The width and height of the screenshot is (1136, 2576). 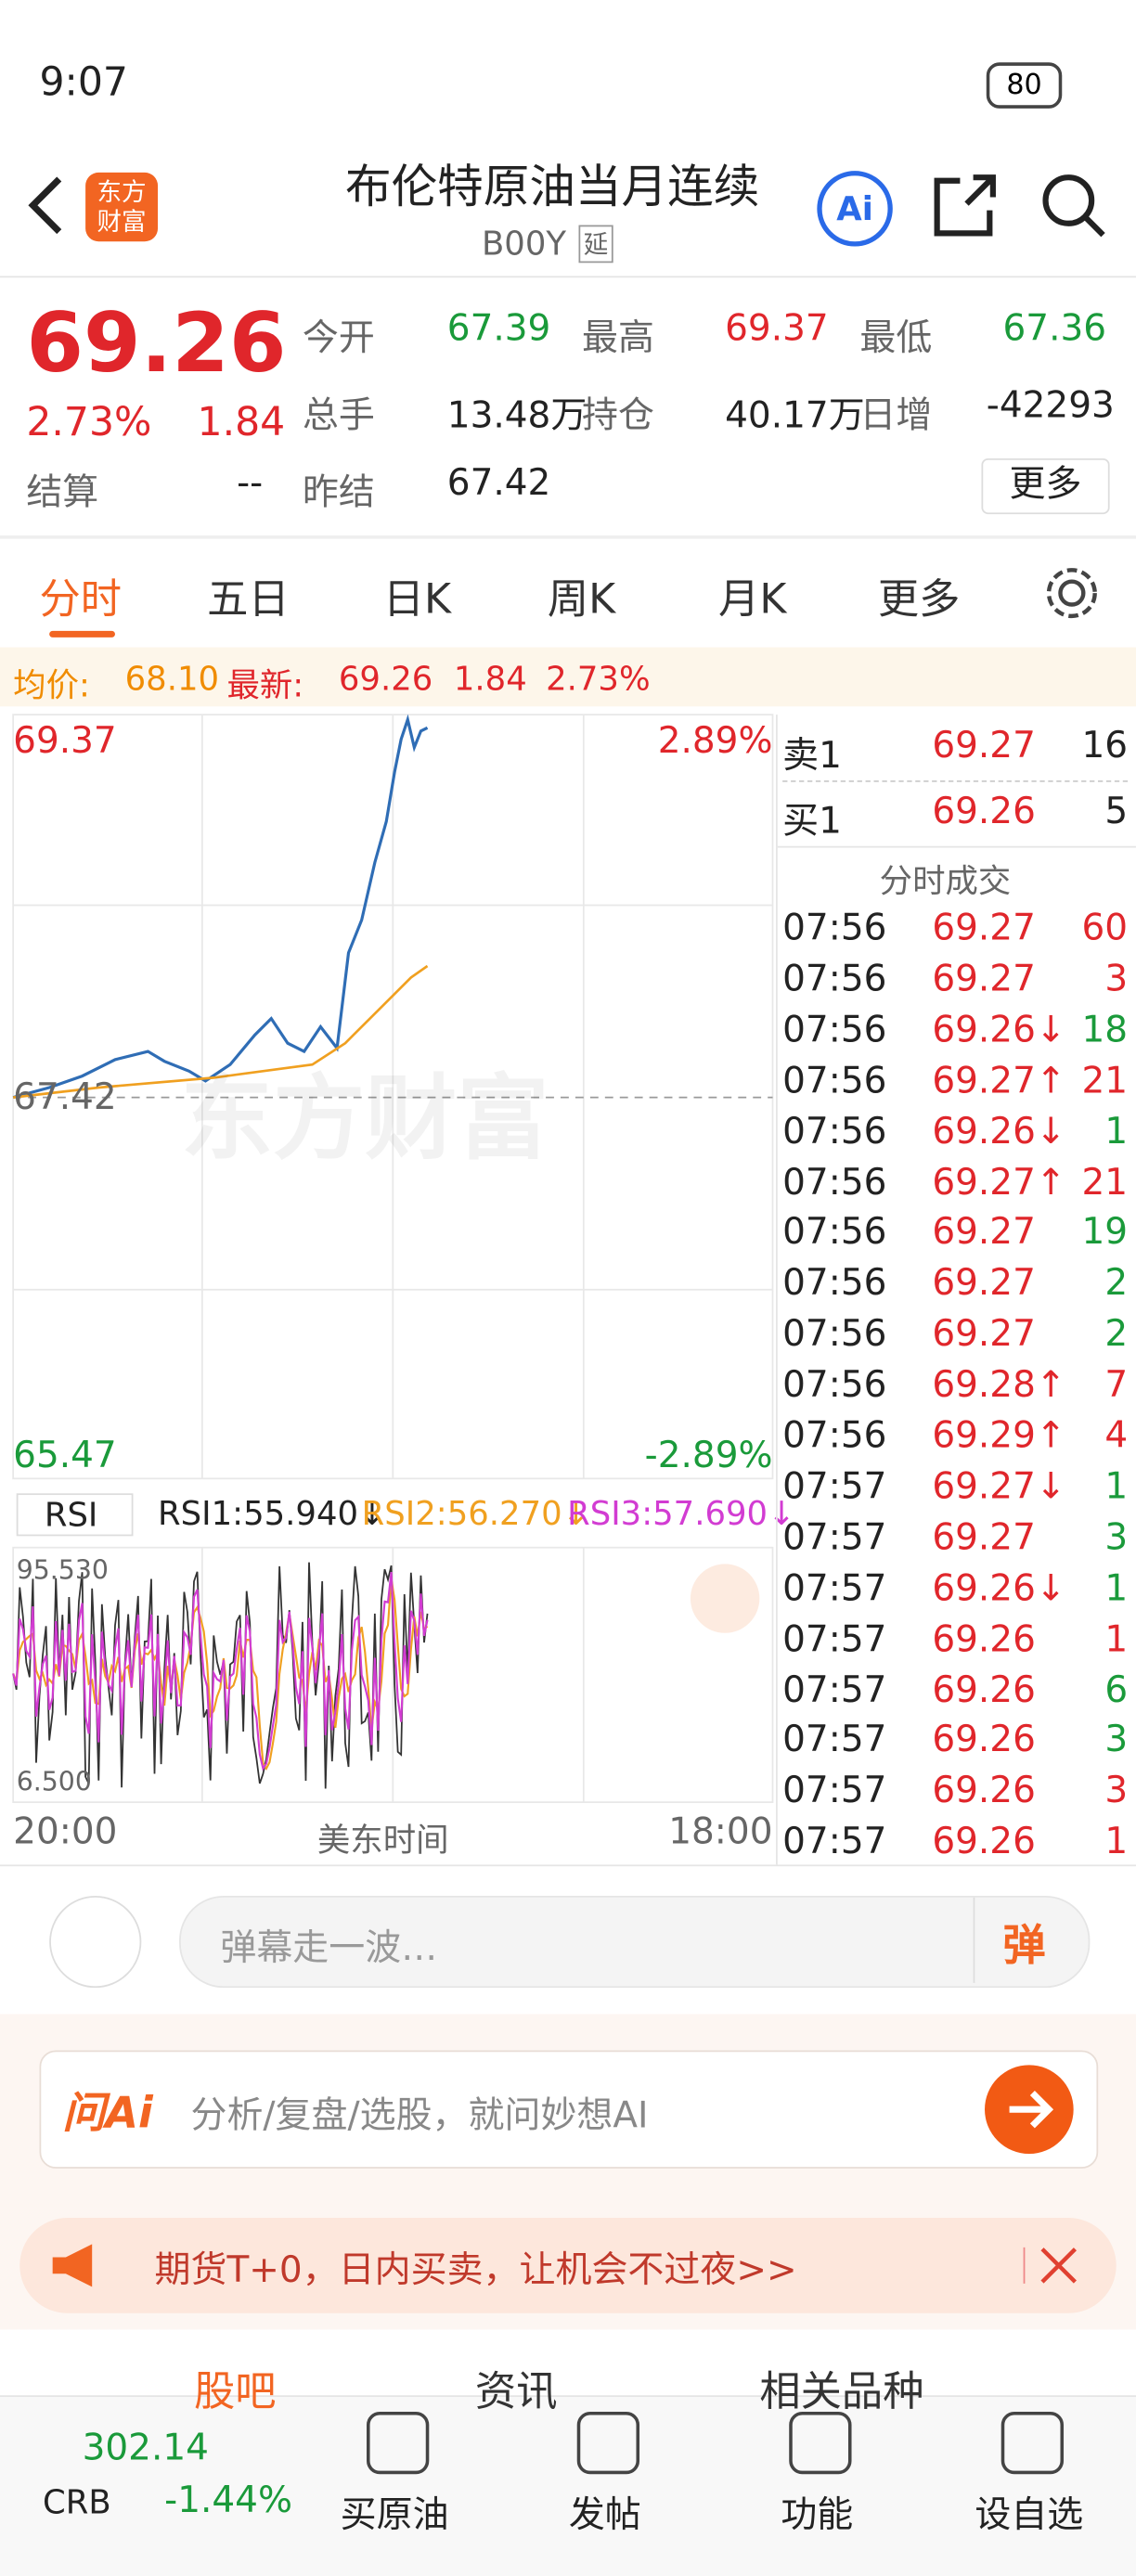 I want to click on ai-button: Ai, so click(x=855, y=209).